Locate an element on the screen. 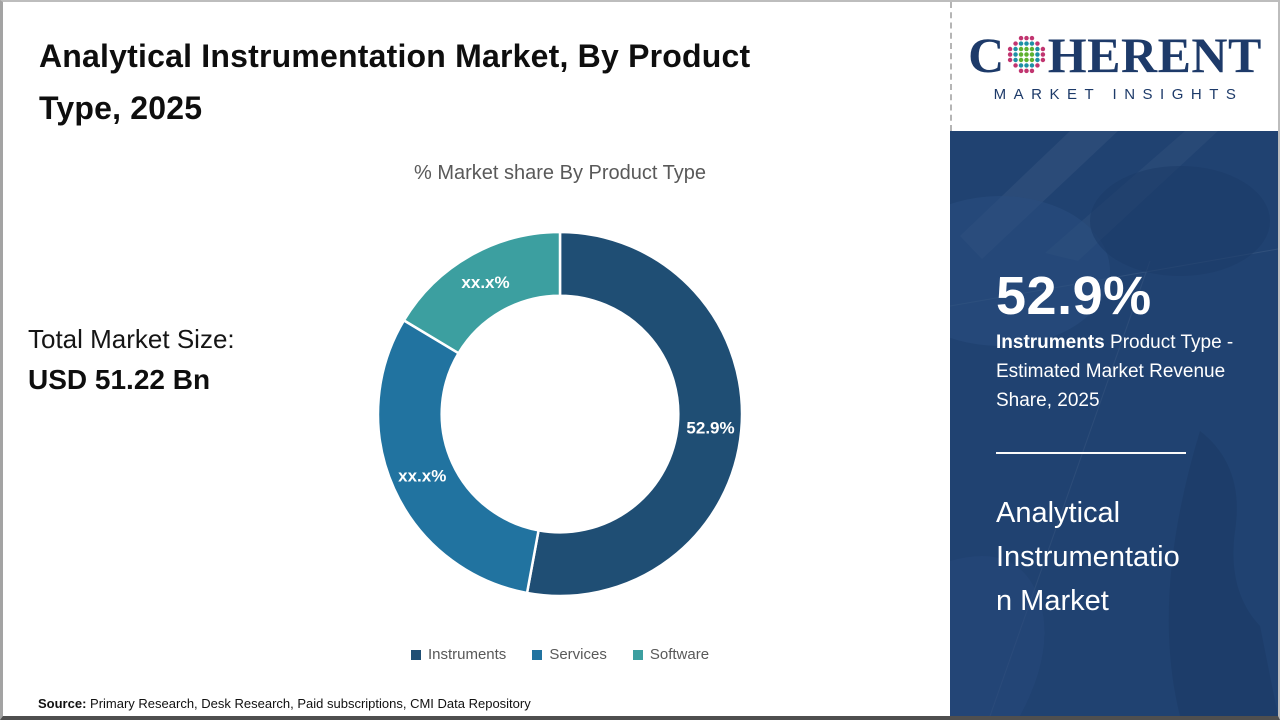  legend-item-software: Software is located at coordinates (671, 654).